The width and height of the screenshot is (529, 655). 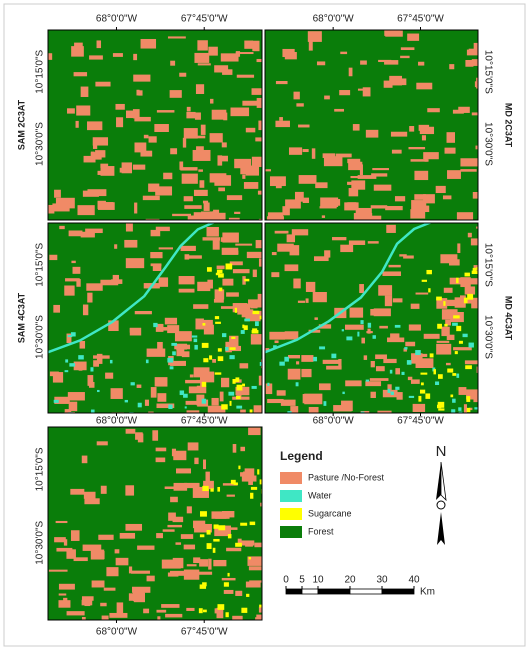 What do you see at coordinates (286, 580) in the screenshot?
I see `scale-tick-label: 0` at bounding box center [286, 580].